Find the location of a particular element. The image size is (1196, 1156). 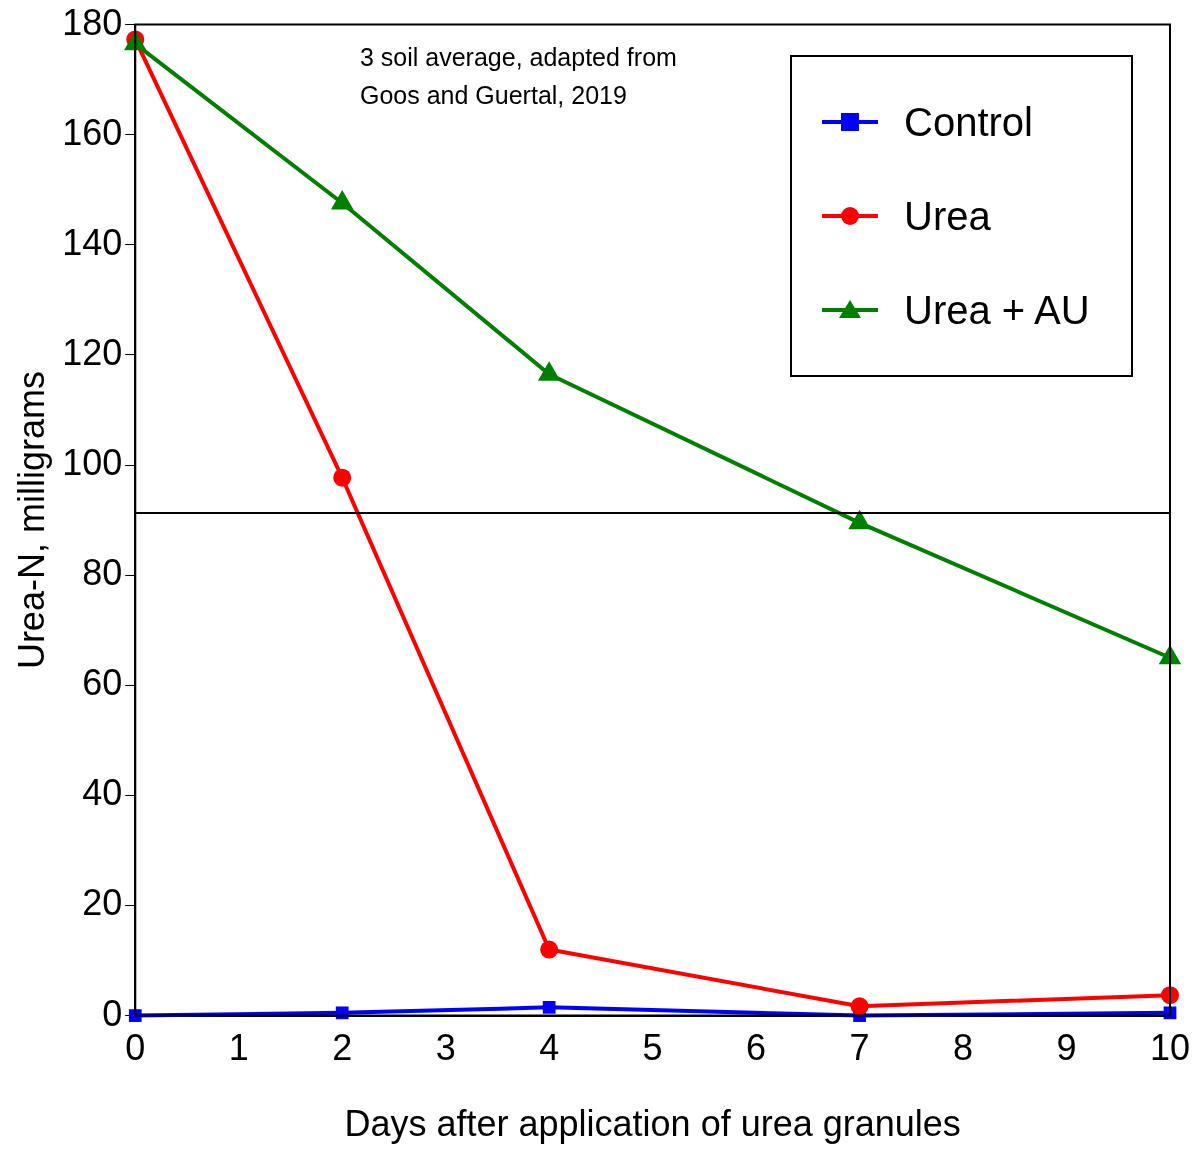

x-tick-label: 10 is located at coordinates (1170, 1048).